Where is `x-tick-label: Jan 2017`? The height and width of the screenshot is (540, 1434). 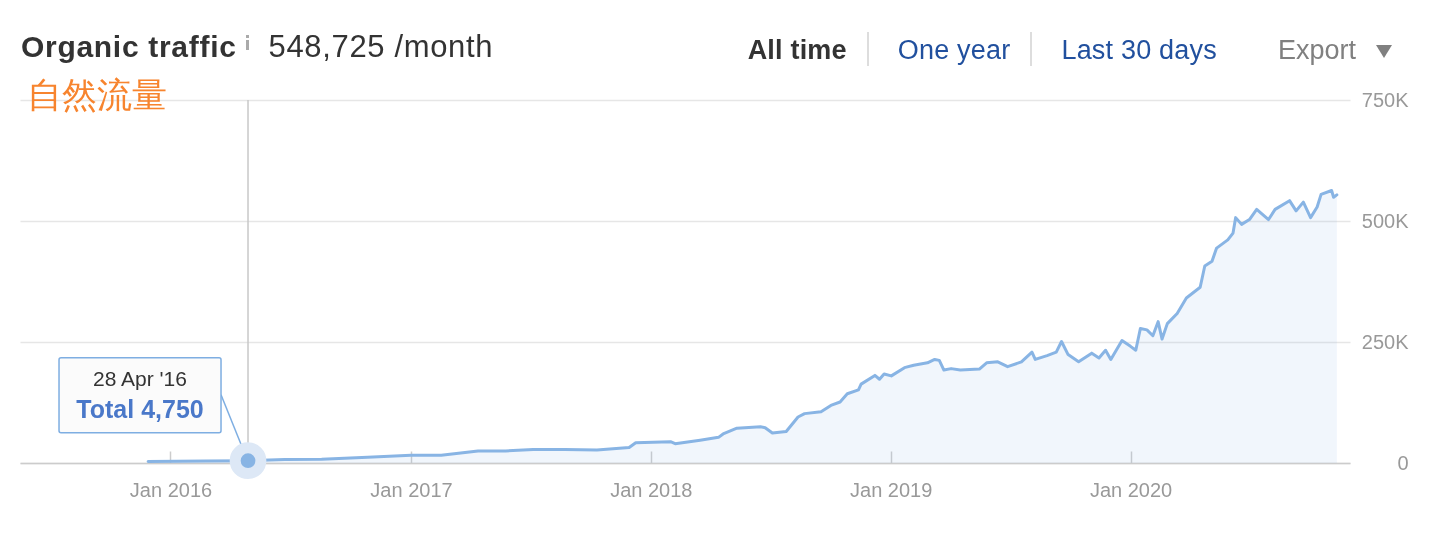 x-tick-label: Jan 2017 is located at coordinates (411, 489).